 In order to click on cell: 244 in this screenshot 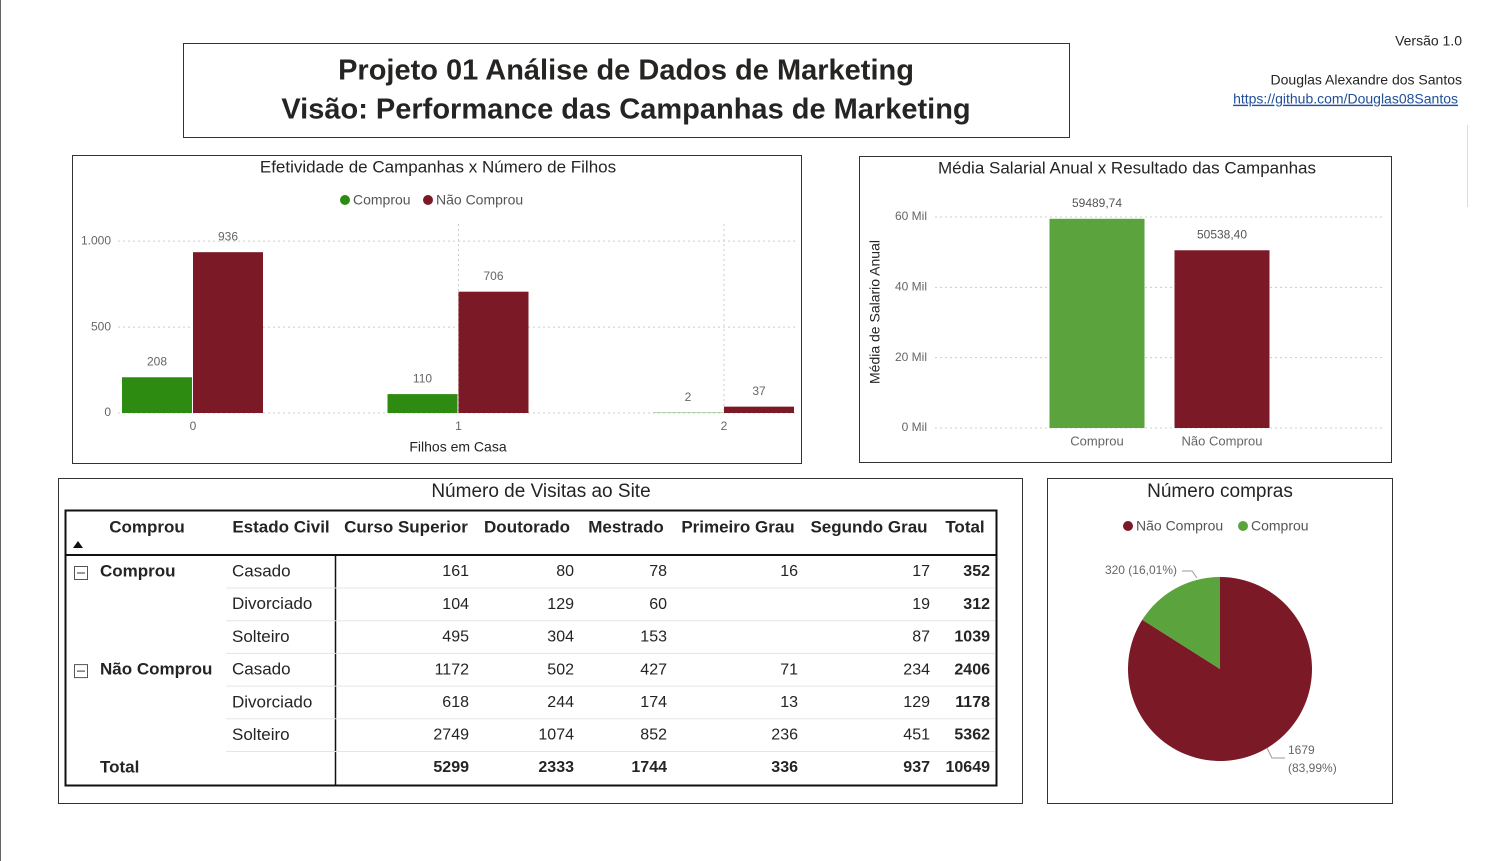, I will do `click(560, 702)`.